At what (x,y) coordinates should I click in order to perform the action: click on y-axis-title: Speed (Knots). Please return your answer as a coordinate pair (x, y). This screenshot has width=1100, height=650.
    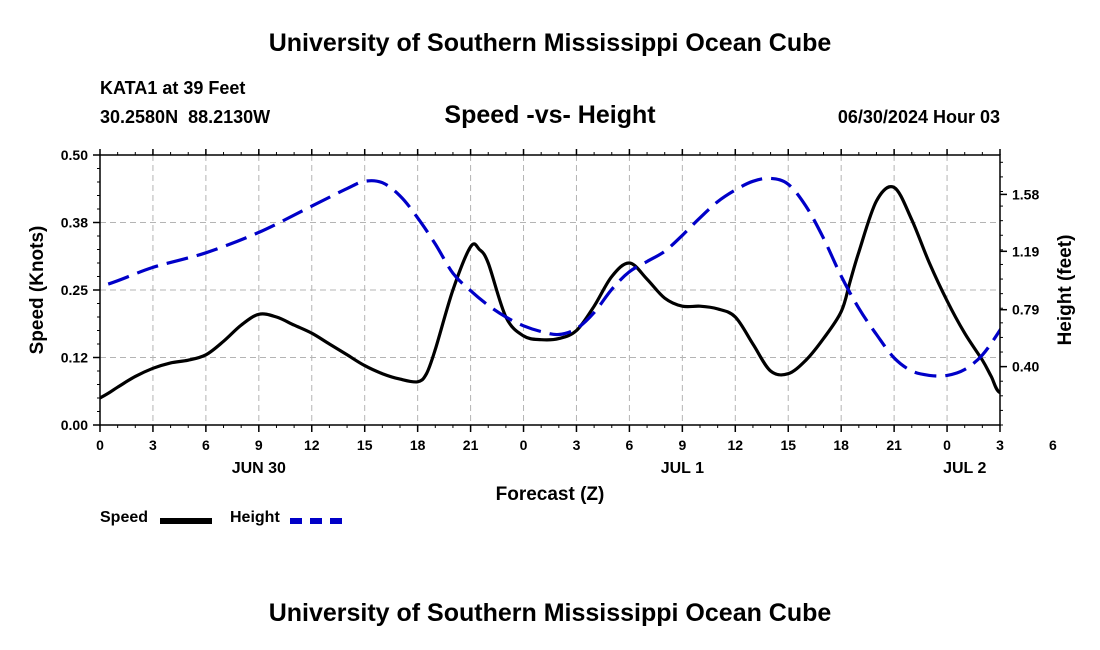
    Looking at the image, I should click on (37, 290).